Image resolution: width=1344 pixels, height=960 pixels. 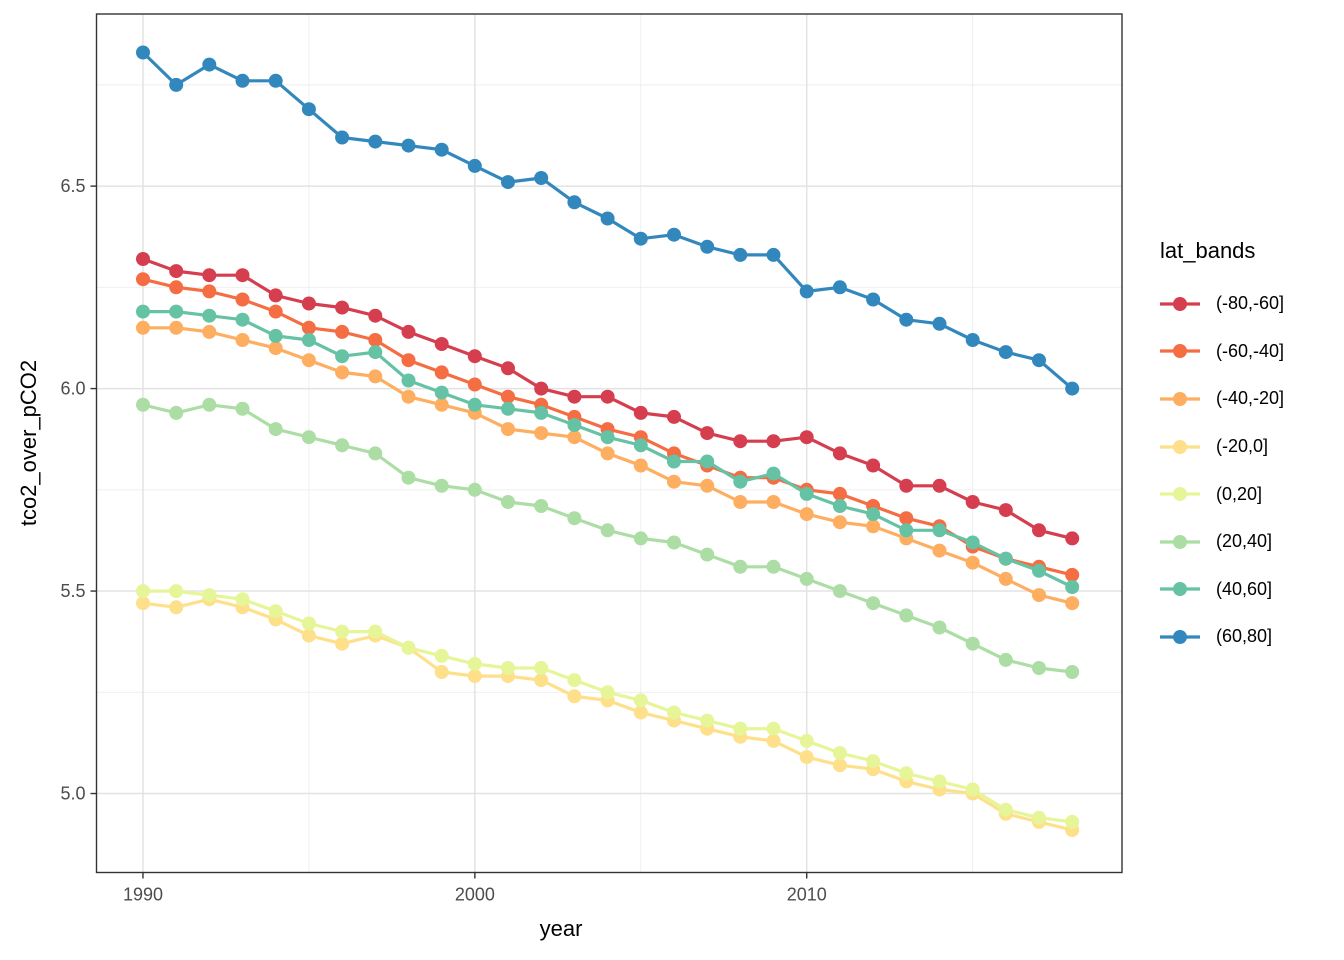 What do you see at coordinates (1208, 250) in the screenshot?
I see `legend-title: lat_bands` at bounding box center [1208, 250].